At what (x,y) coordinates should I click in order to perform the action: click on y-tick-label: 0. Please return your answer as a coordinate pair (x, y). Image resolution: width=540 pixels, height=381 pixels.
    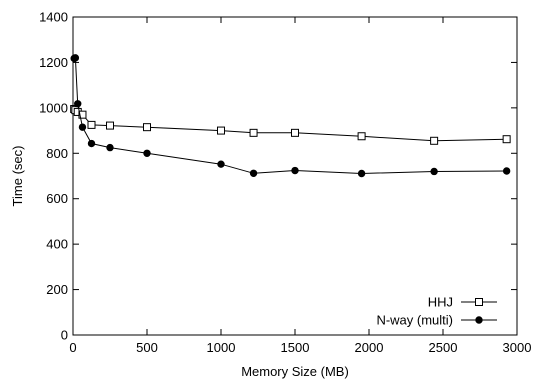
    Looking at the image, I should click on (64, 335).